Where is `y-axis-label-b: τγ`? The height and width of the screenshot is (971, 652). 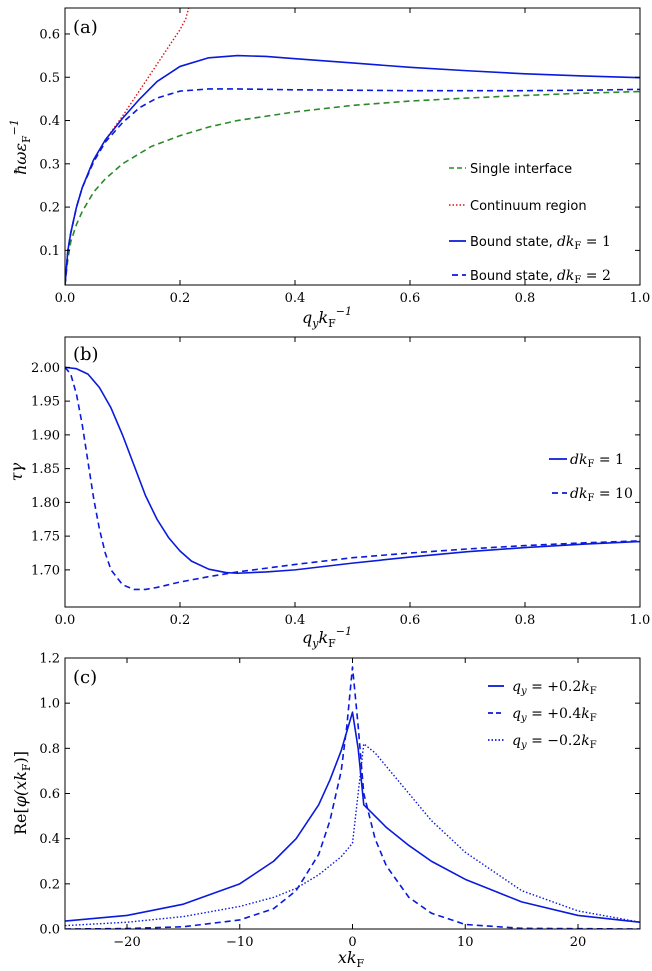 y-axis-label-b: τγ is located at coordinates (16, 471).